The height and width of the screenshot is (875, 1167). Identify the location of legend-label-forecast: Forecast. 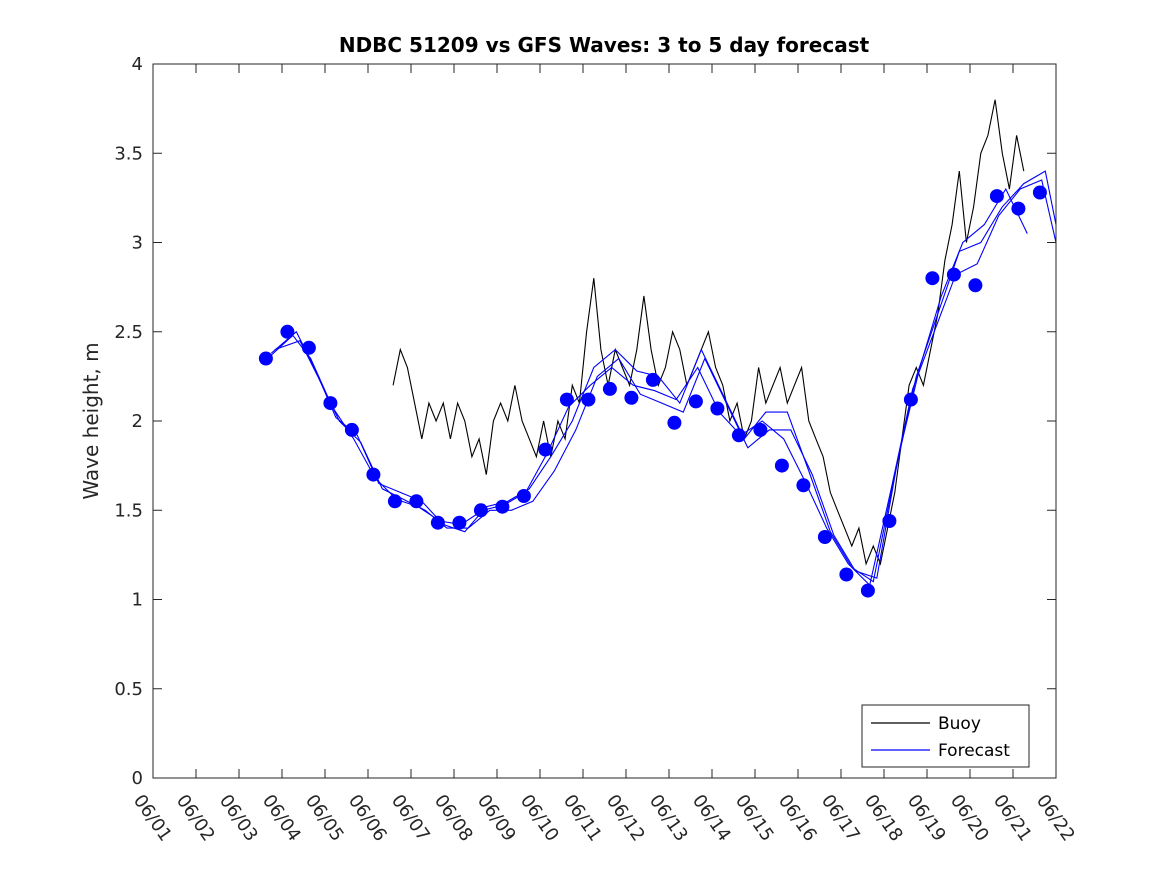
(974, 751).